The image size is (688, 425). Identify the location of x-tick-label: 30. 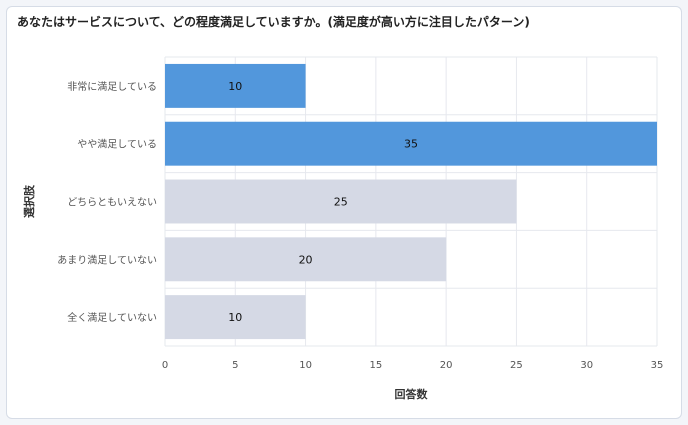
(586, 365).